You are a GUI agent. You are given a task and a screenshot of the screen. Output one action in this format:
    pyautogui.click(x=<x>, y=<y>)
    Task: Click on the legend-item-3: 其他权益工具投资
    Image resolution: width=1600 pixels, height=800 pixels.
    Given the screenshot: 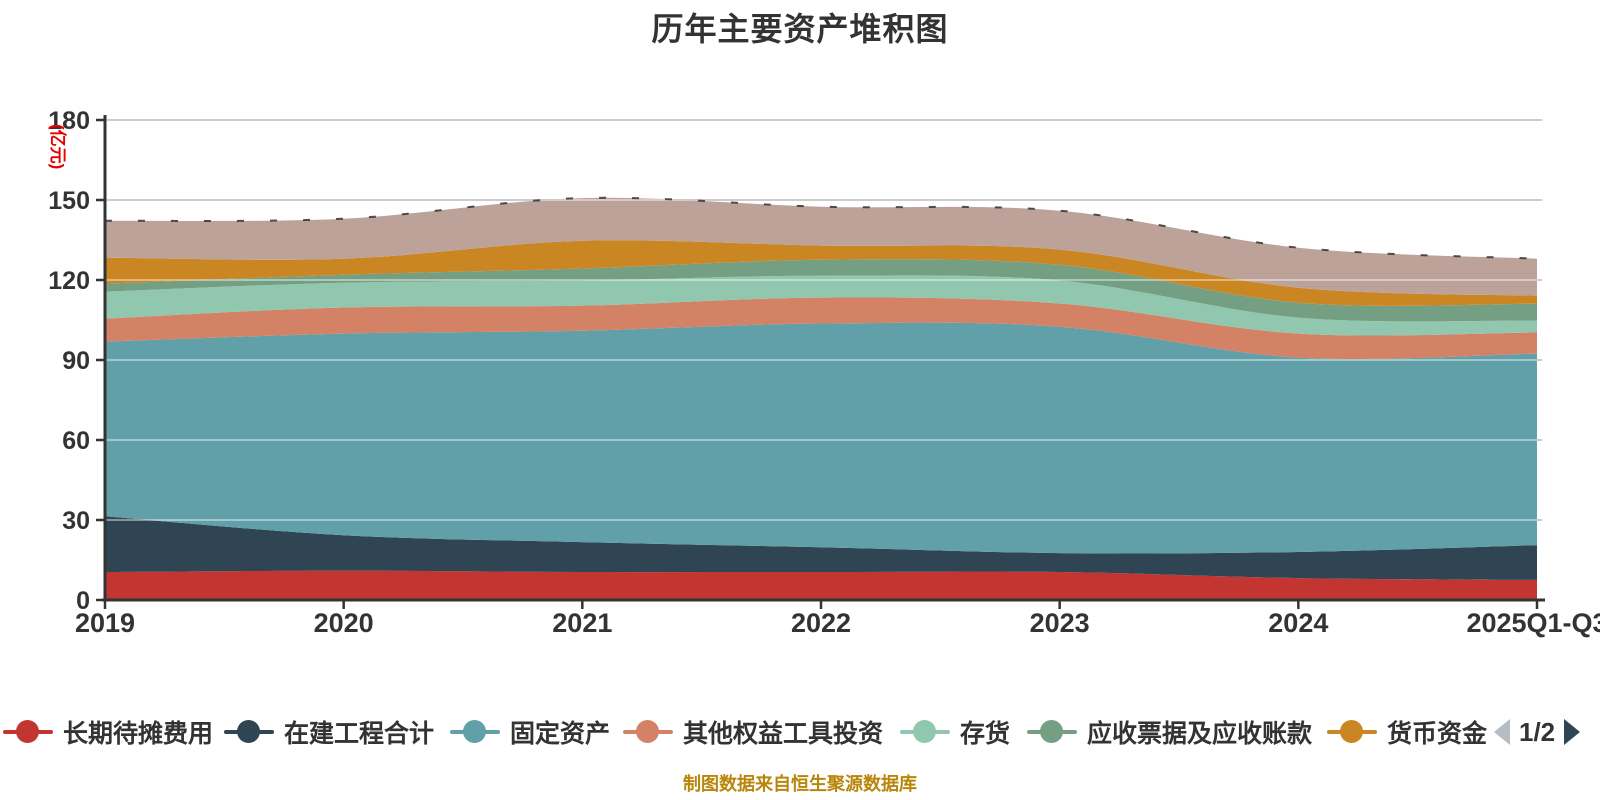 What is the action you would take?
    pyautogui.click(x=753, y=732)
    